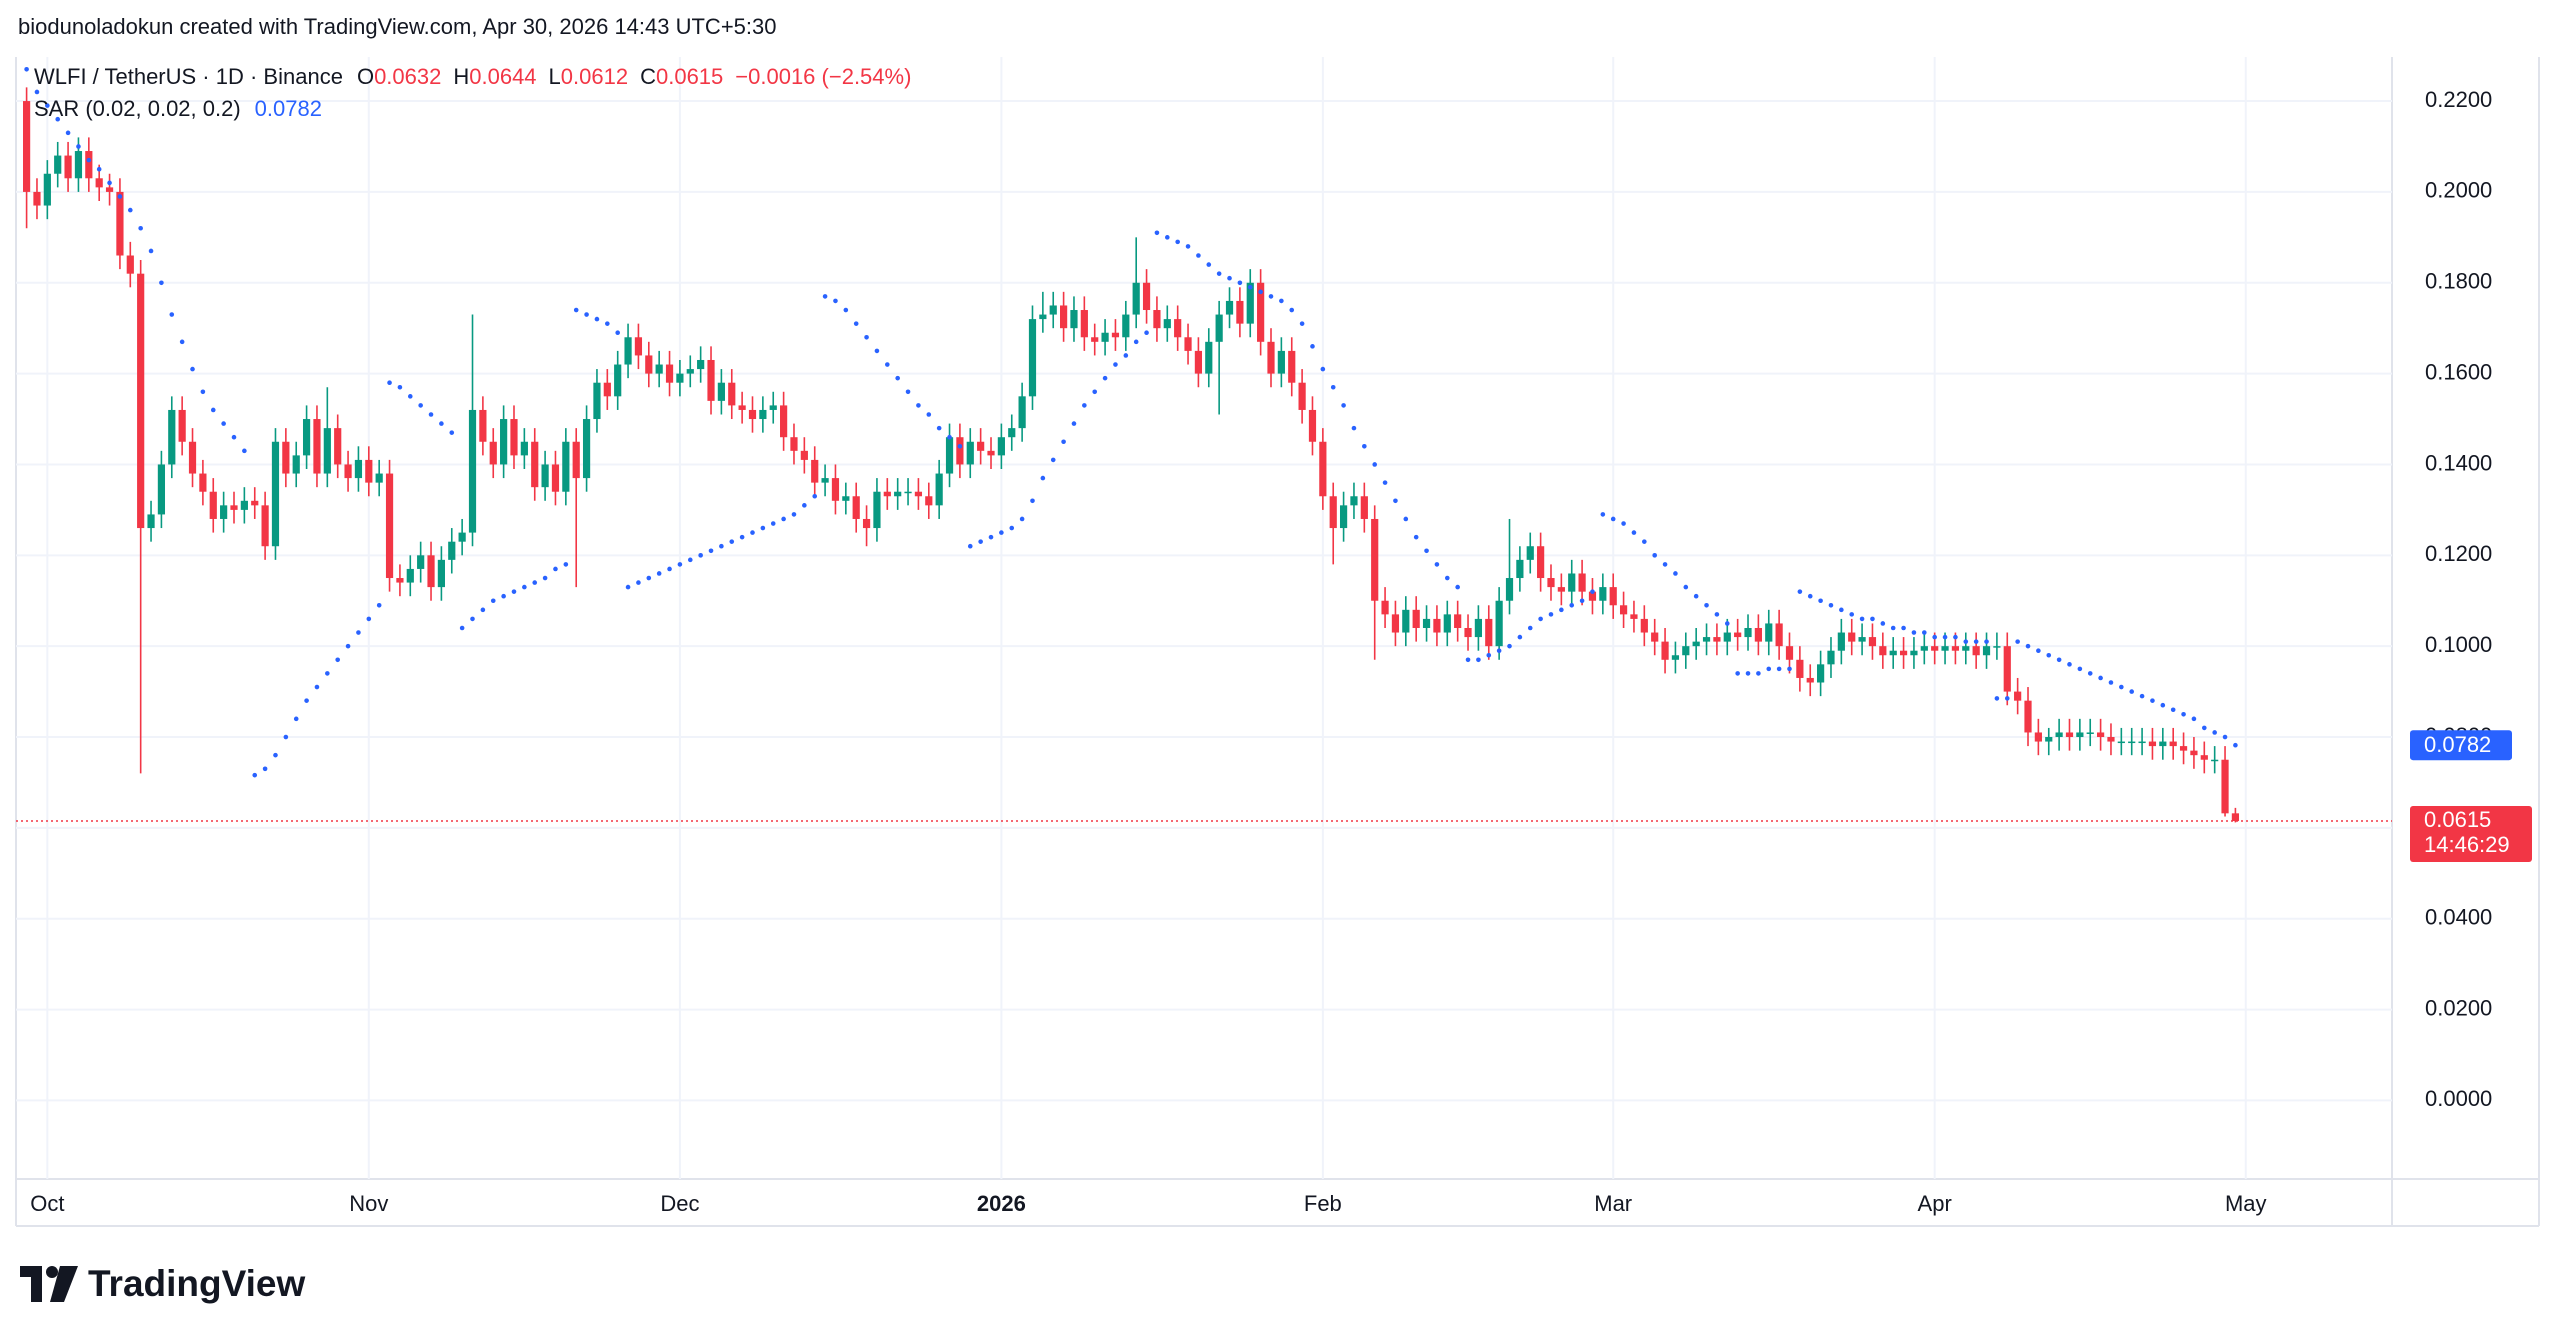  Describe the element at coordinates (2458, 917) in the screenshot. I see `y-tick-label: 0.0400` at that location.